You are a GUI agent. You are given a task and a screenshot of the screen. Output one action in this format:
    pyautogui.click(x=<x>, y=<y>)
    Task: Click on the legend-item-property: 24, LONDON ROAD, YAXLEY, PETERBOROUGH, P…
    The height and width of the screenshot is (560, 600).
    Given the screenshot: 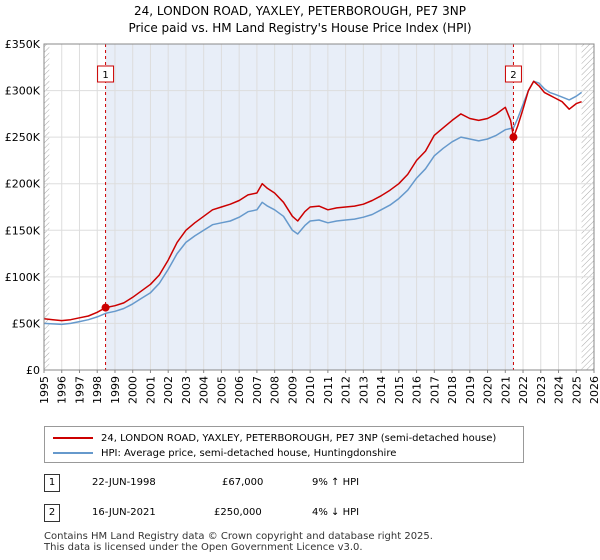 What is the action you would take?
    pyautogui.click(x=274, y=438)
    